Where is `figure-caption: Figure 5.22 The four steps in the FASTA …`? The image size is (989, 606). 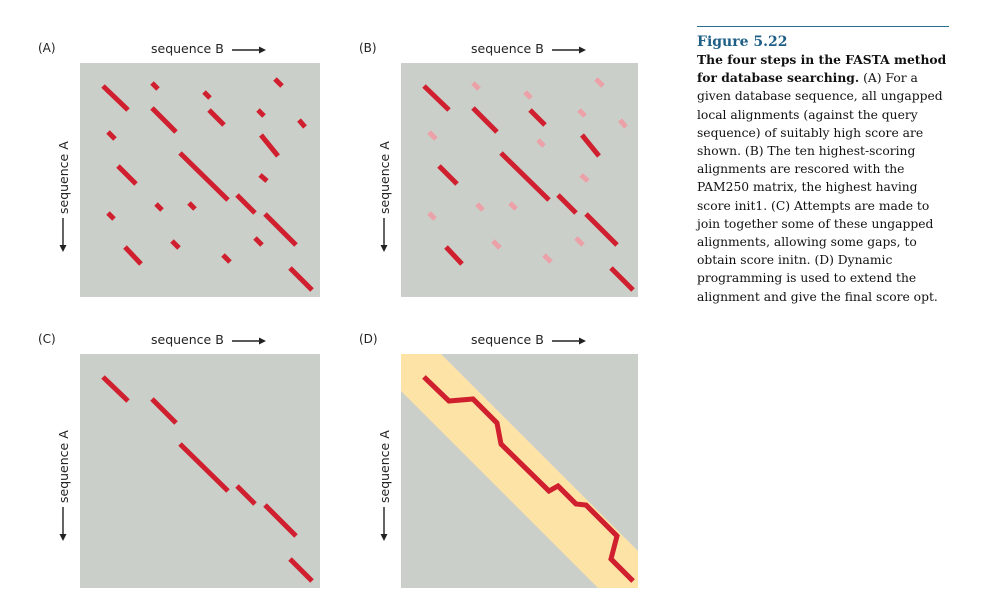 figure-caption: Figure 5.22 The four steps in the FASTA … is located at coordinates (823, 166).